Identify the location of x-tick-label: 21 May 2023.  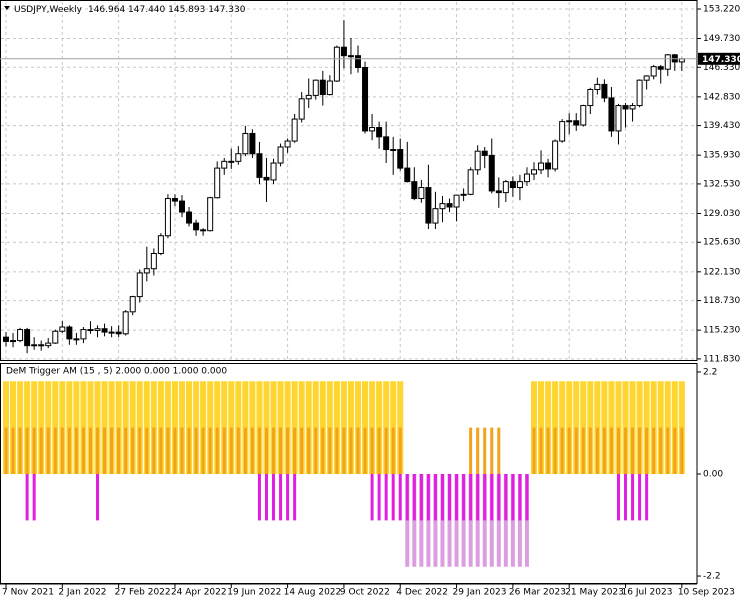
(594, 593).